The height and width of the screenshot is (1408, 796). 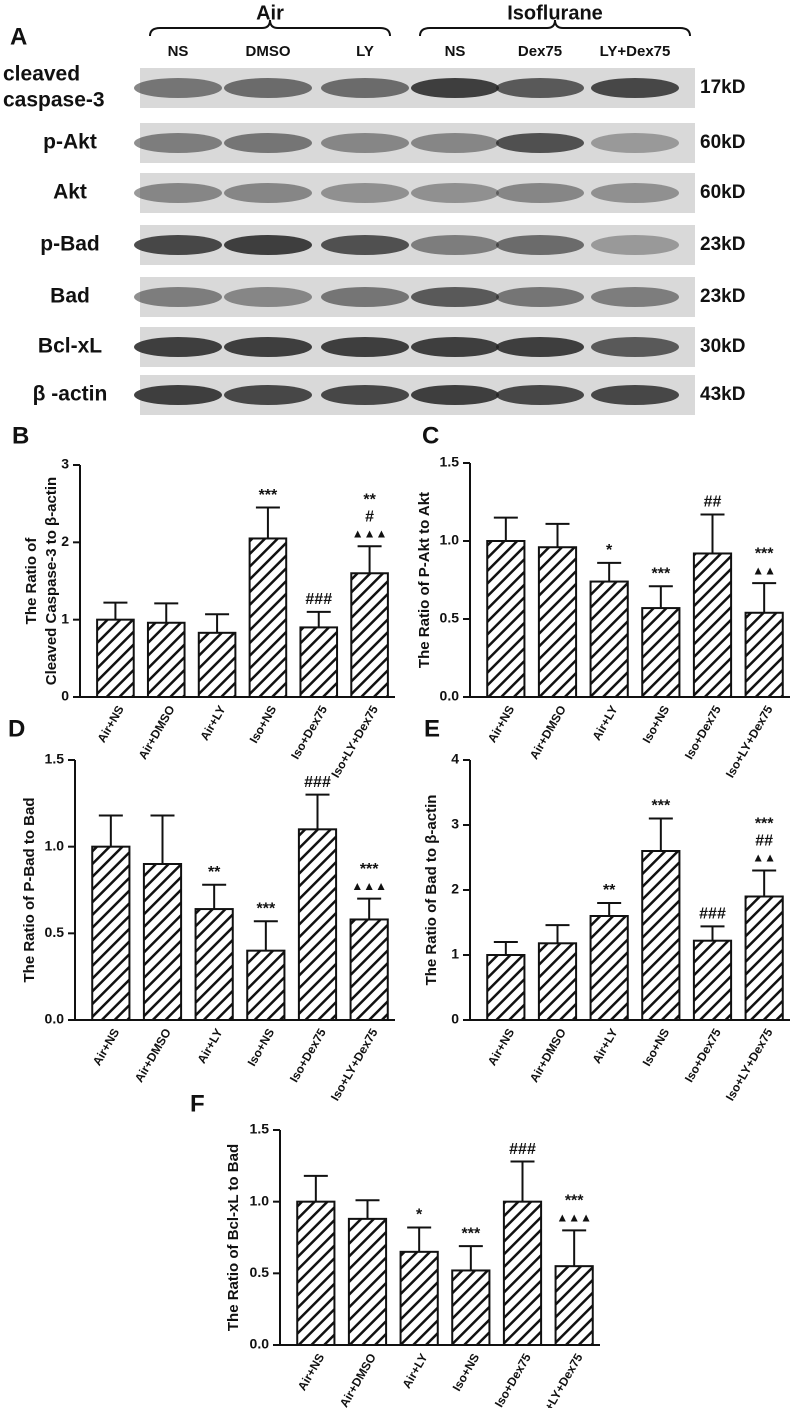 I want to click on lane-label: NS, so click(x=178, y=51).